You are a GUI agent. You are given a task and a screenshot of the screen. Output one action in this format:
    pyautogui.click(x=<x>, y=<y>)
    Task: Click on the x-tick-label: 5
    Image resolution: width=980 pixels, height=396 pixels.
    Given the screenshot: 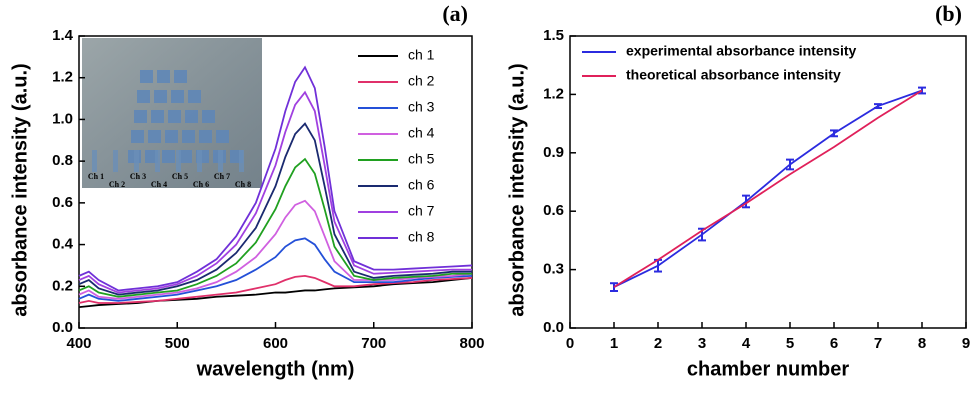 What is the action you would take?
    pyautogui.click(x=790, y=343)
    